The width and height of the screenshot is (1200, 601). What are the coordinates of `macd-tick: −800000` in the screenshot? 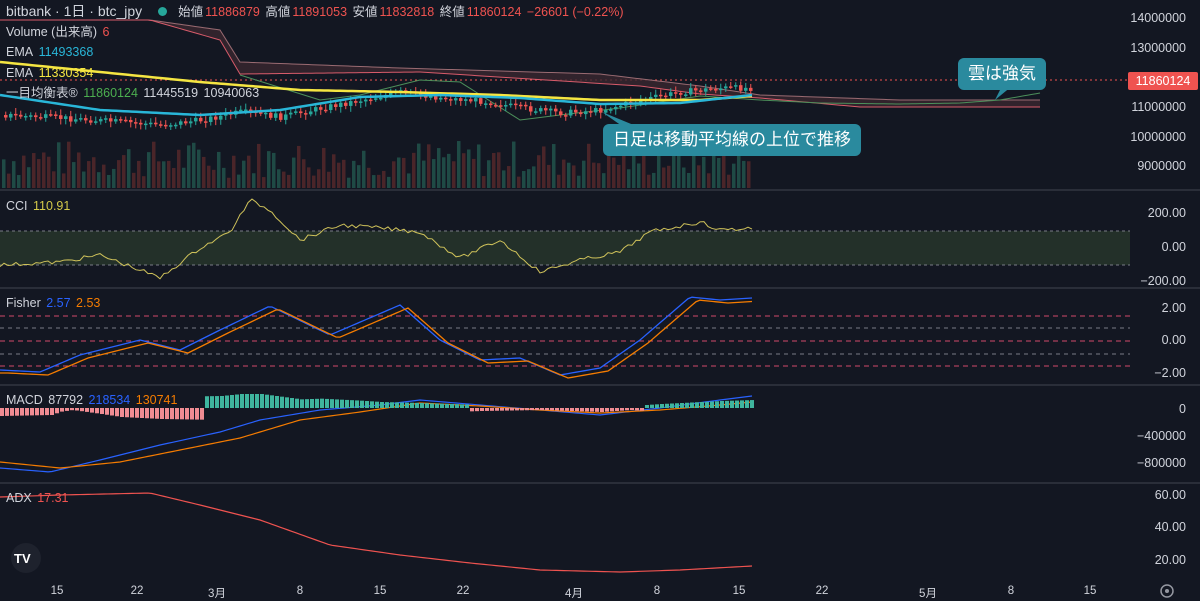 It's located at (1161, 463).